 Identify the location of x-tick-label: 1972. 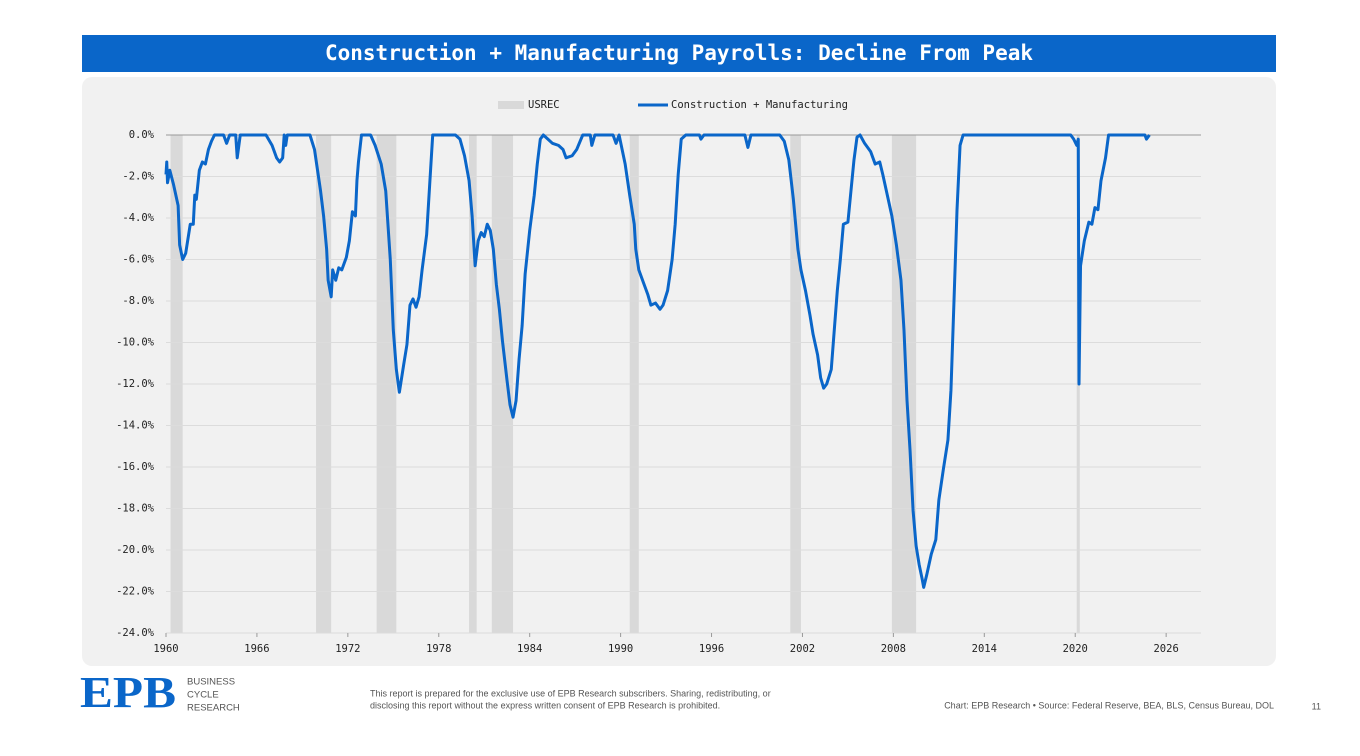
(347, 649).